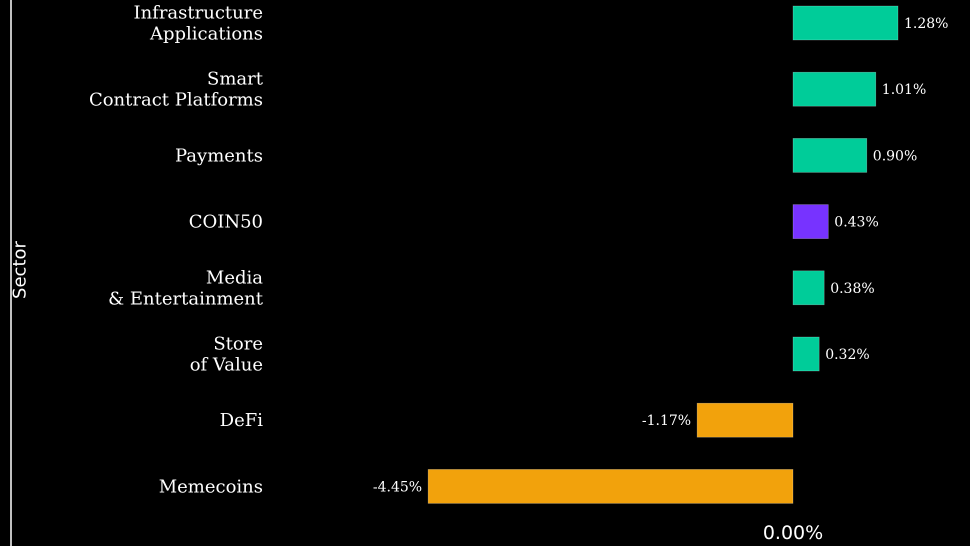 This screenshot has width=970, height=546. What do you see at coordinates (926, 24) in the screenshot?
I see `value-label-0: 1.28%` at bounding box center [926, 24].